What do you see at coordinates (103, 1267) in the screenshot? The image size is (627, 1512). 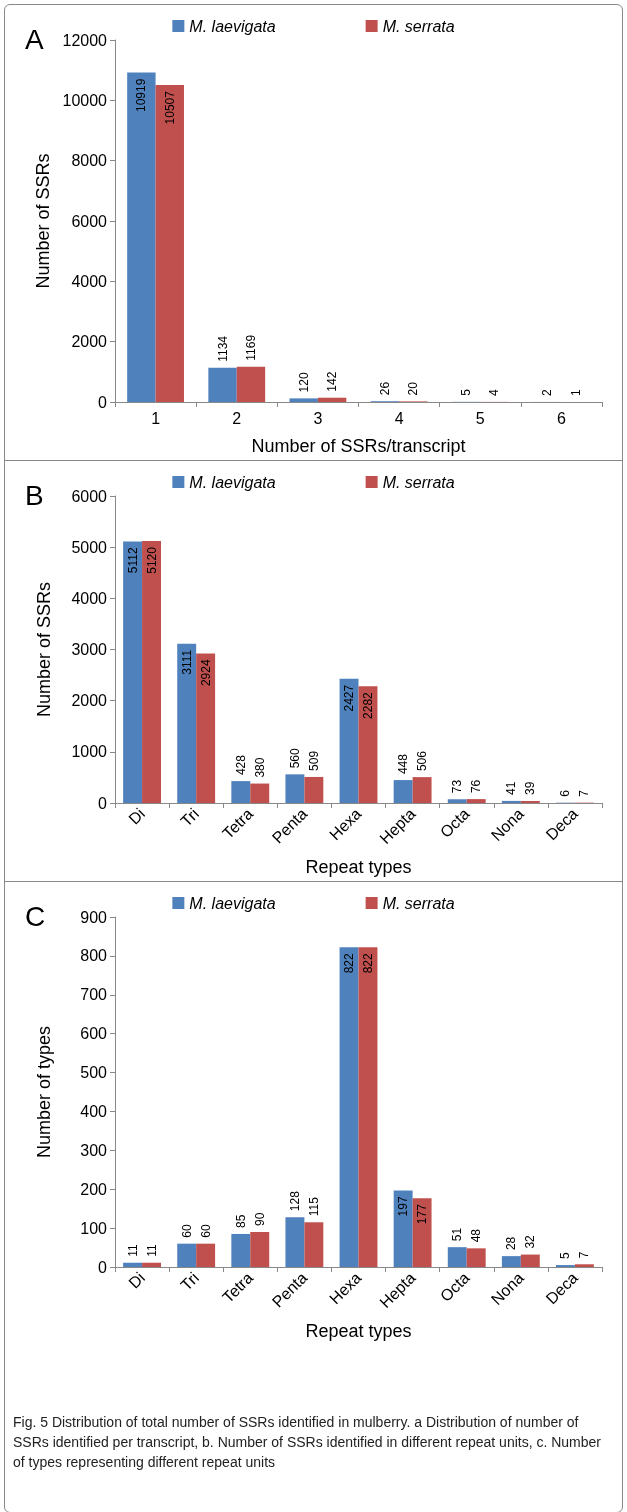 I see `y-tick-label: 0` at bounding box center [103, 1267].